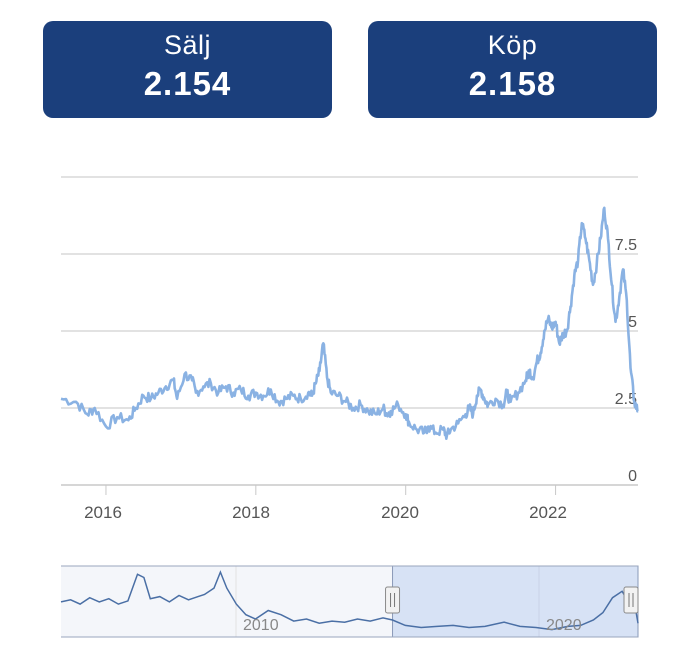 This screenshot has width=700, height=653. Describe the element at coordinates (400, 512) in the screenshot. I see `x-tick-label-2: 2020` at that location.